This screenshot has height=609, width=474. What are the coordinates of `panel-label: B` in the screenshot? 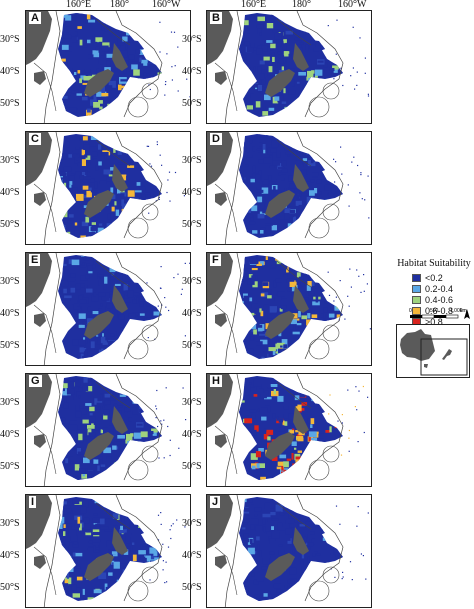 It's located at (216, 18).